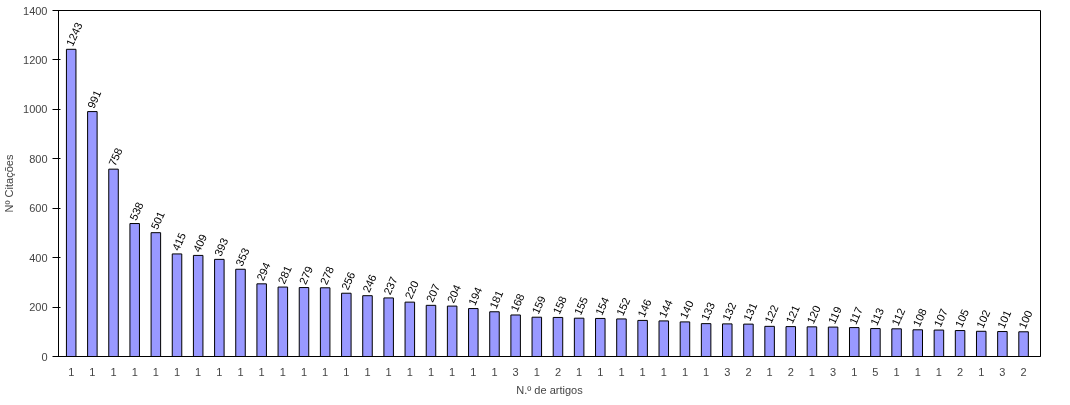 The height and width of the screenshot is (405, 1070). What do you see at coordinates (877, 317) in the screenshot?
I see `data-label: 113` at bounding box center [877, 317].